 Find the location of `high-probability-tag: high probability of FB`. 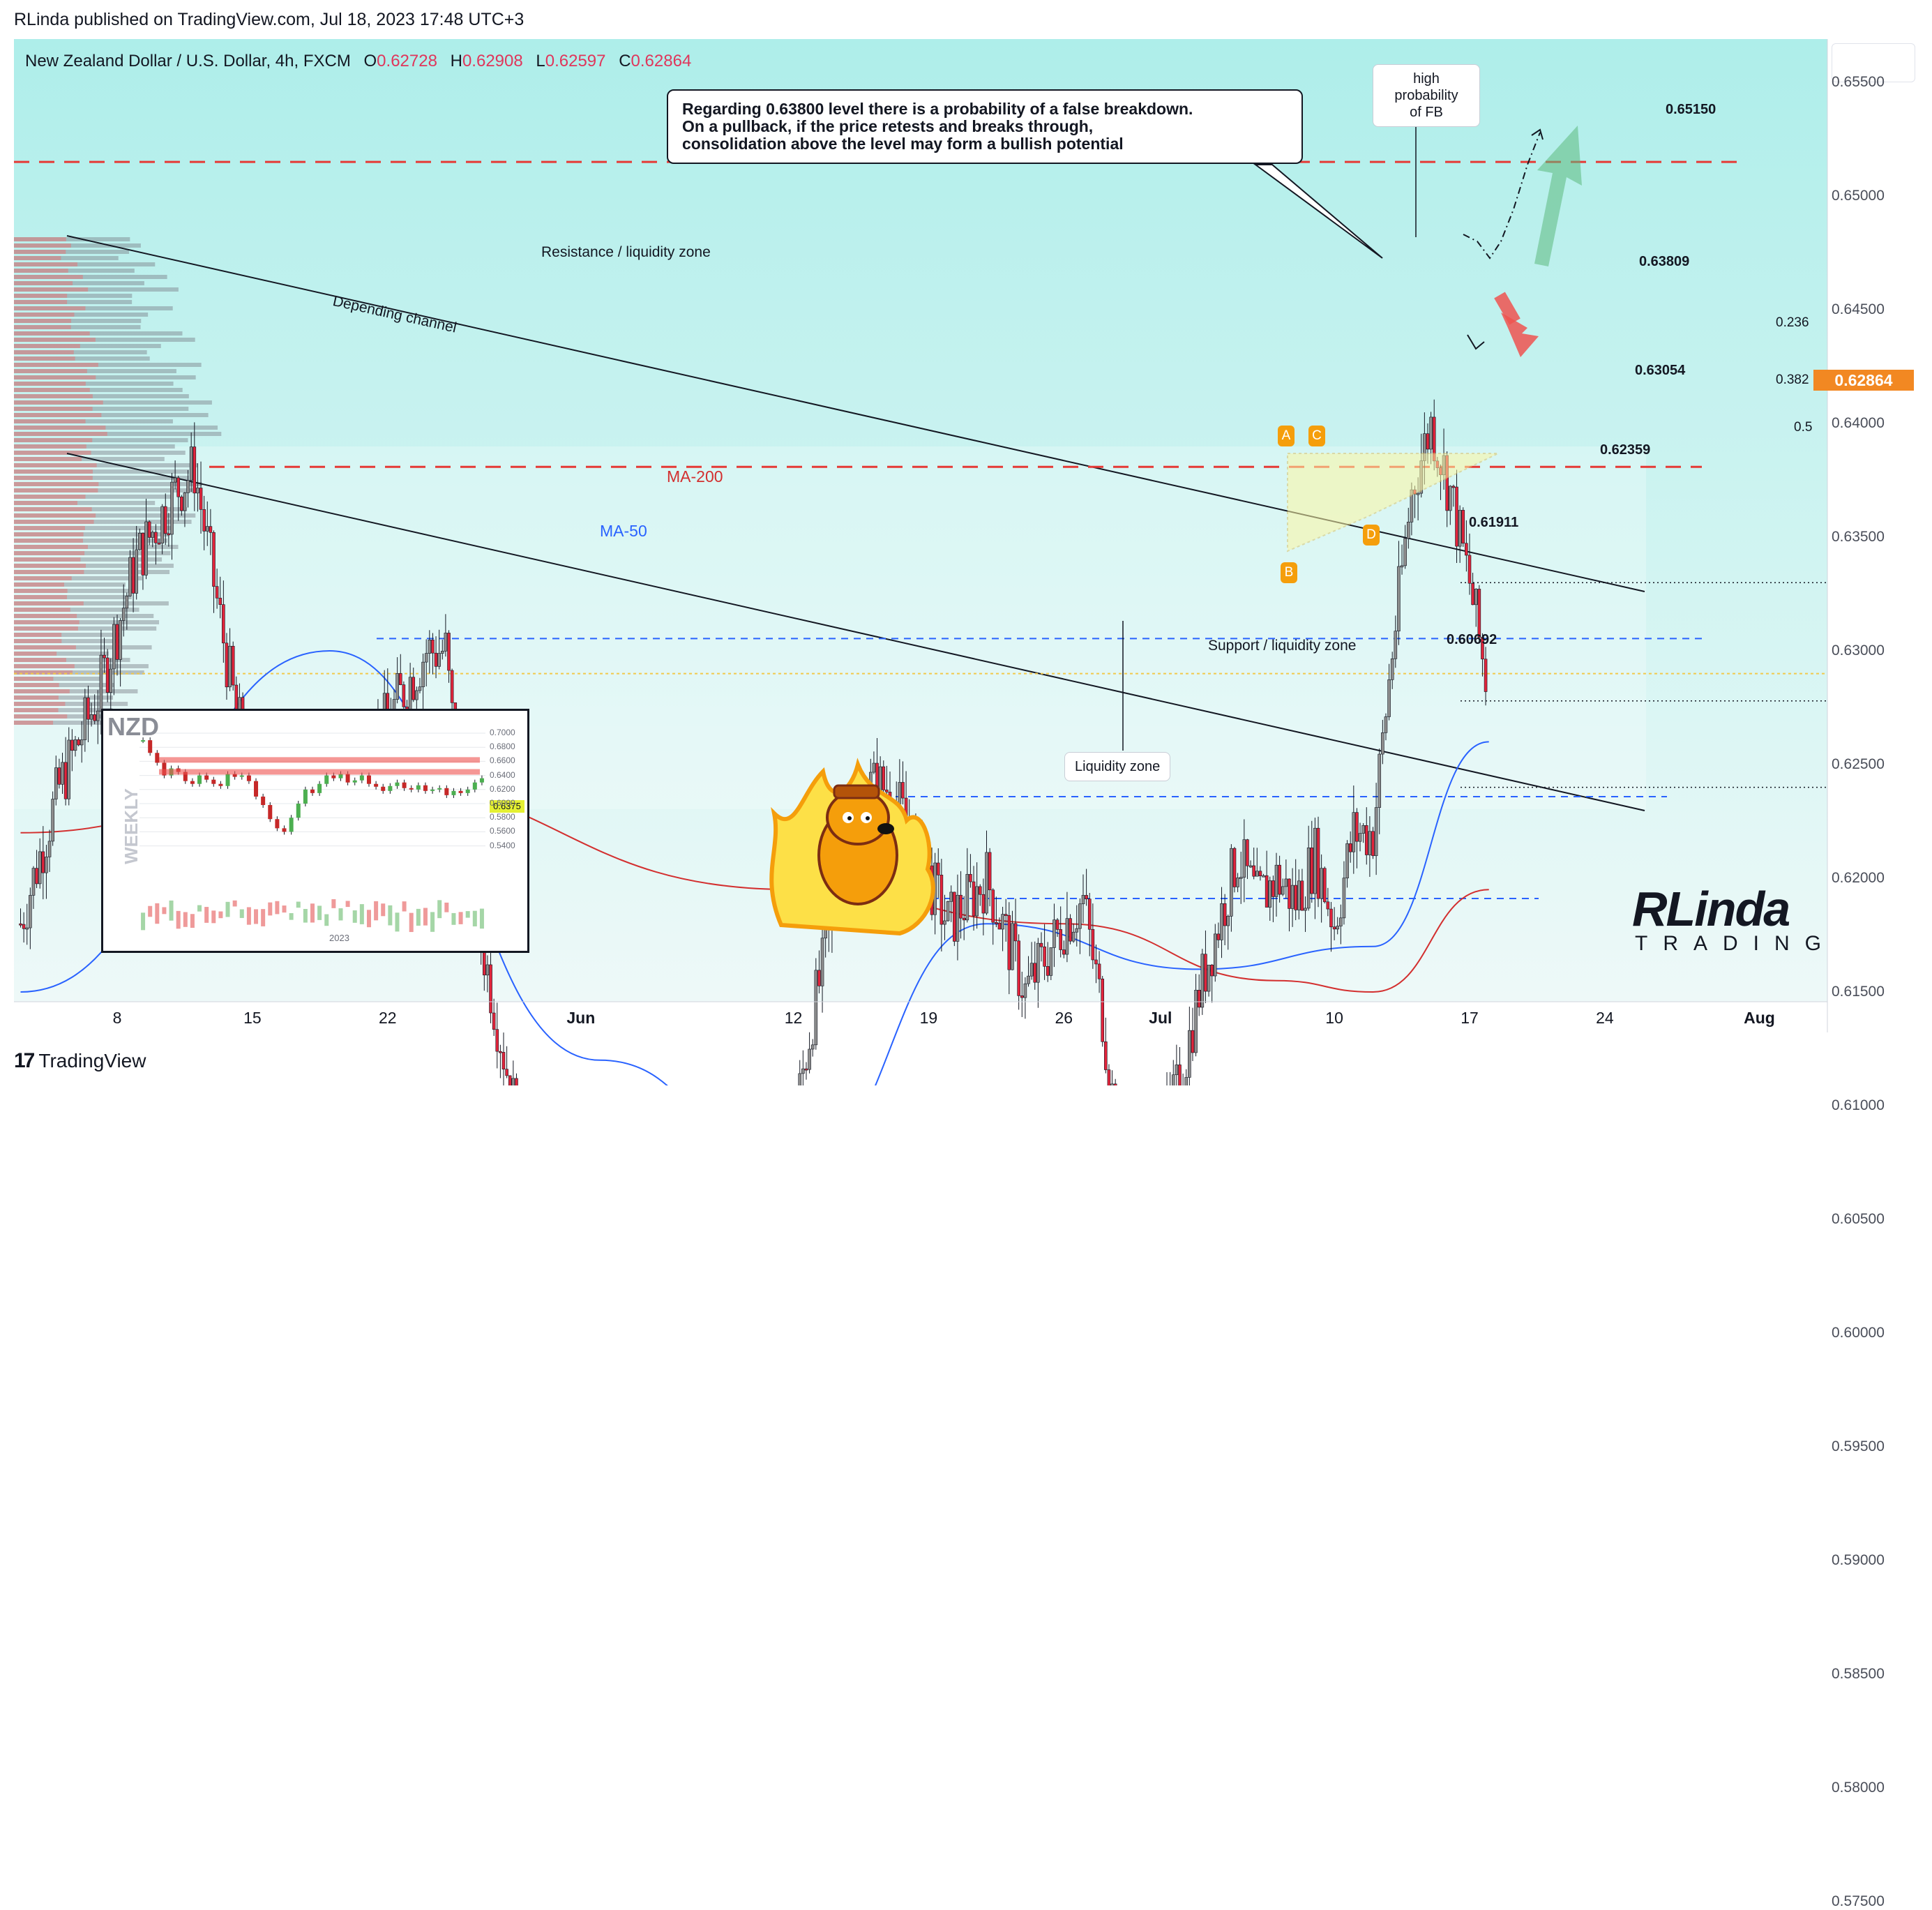

high-probability-tag: high probability of FB is located at coordinates (1426, 95).